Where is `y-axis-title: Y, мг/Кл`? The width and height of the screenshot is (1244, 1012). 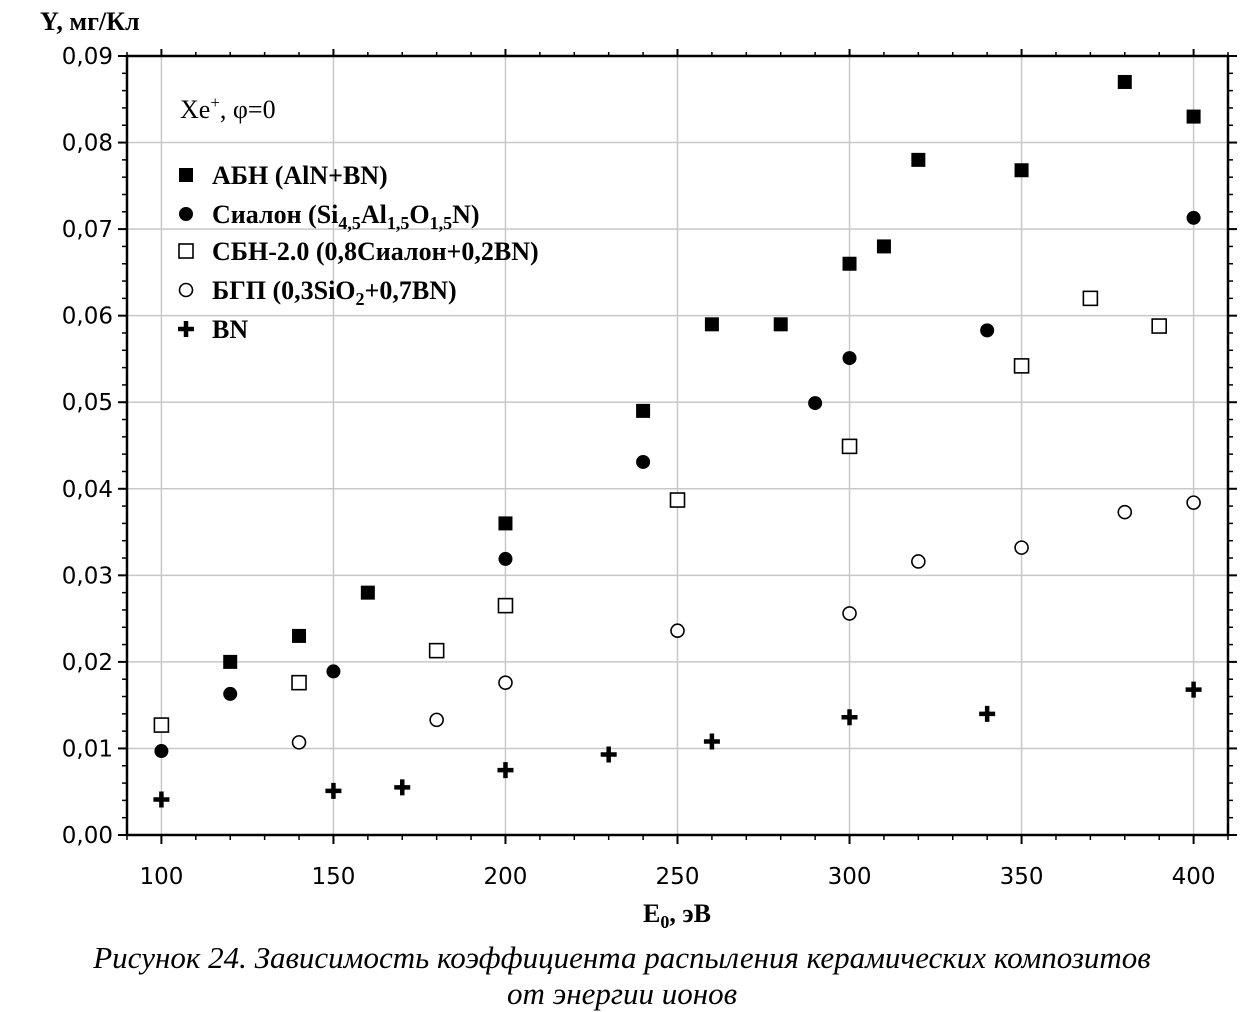
y-axis-title: Y, мг/Кл is located at coordinates (90, 21).